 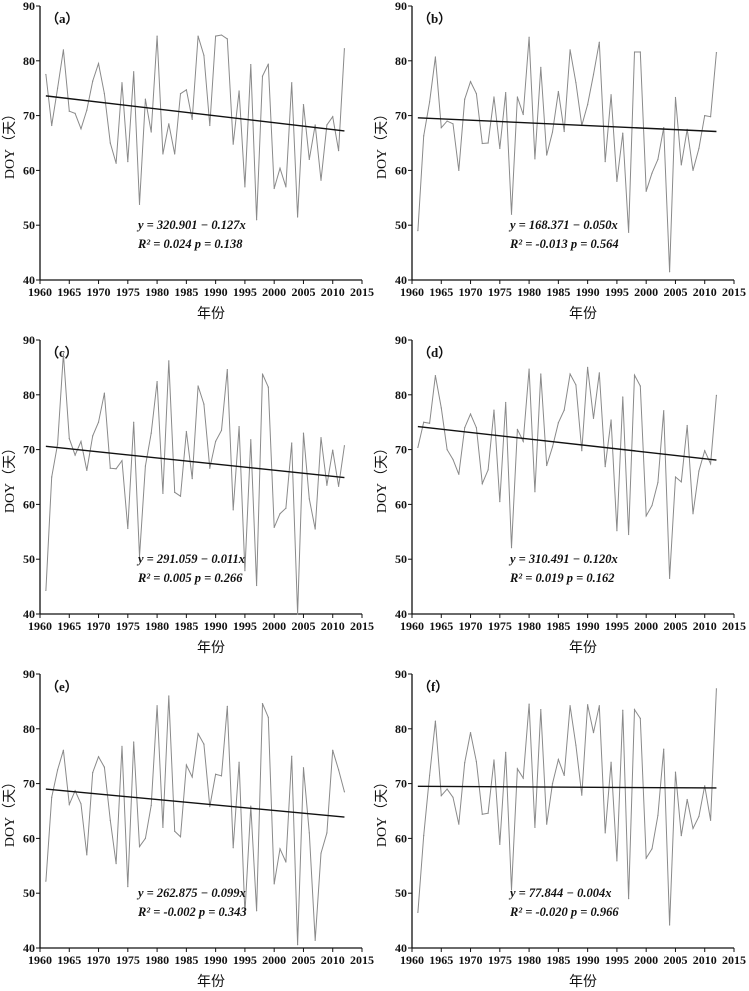 I want to click on y-tick-label: 50, so click(x=29, y=893).